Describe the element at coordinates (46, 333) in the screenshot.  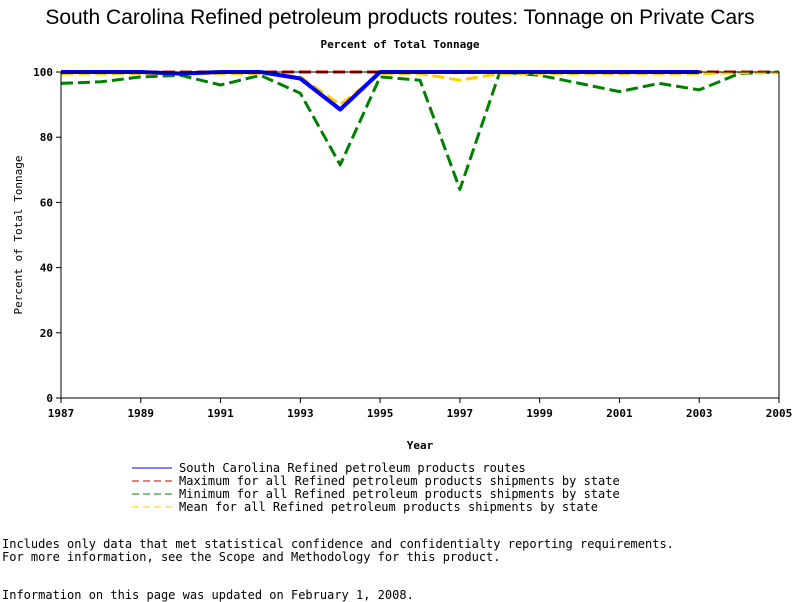
I see `y-tick-label: 20` at that location.